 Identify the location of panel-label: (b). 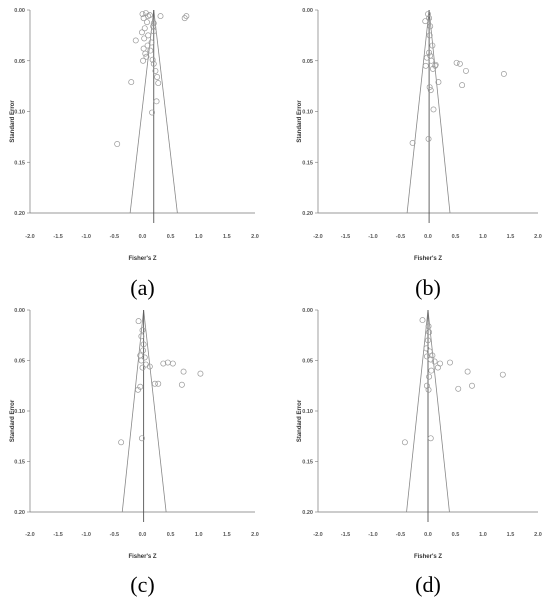
(428, 287).